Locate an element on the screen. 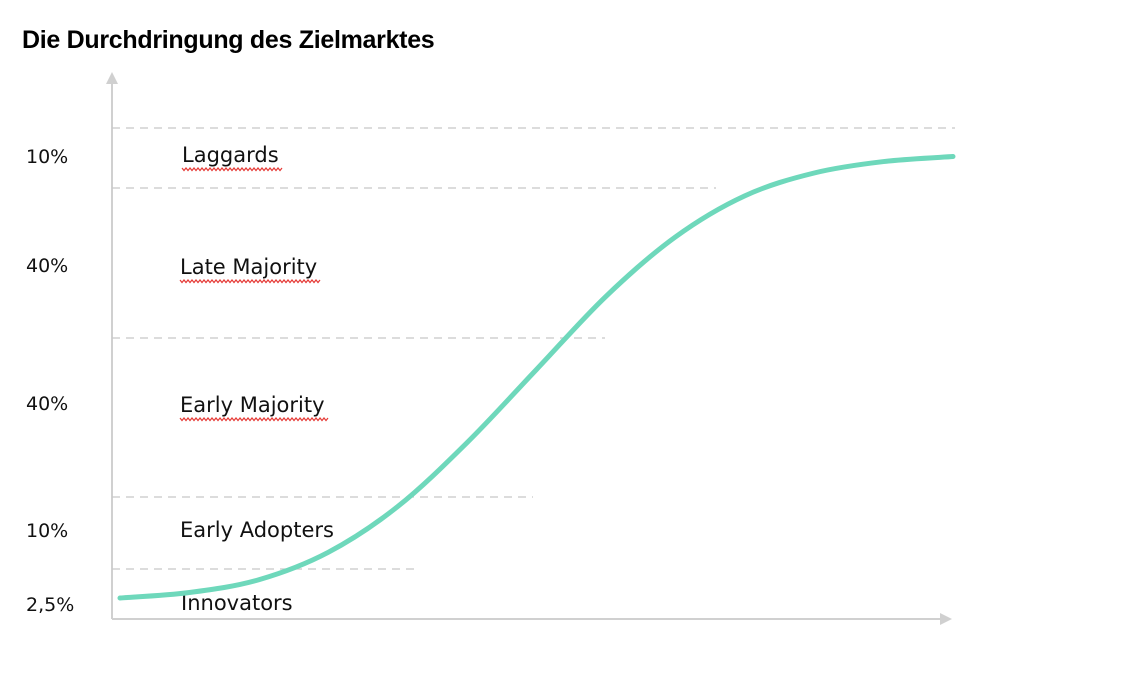  segment-label: Late Majority is located at coordinates (248, 267).